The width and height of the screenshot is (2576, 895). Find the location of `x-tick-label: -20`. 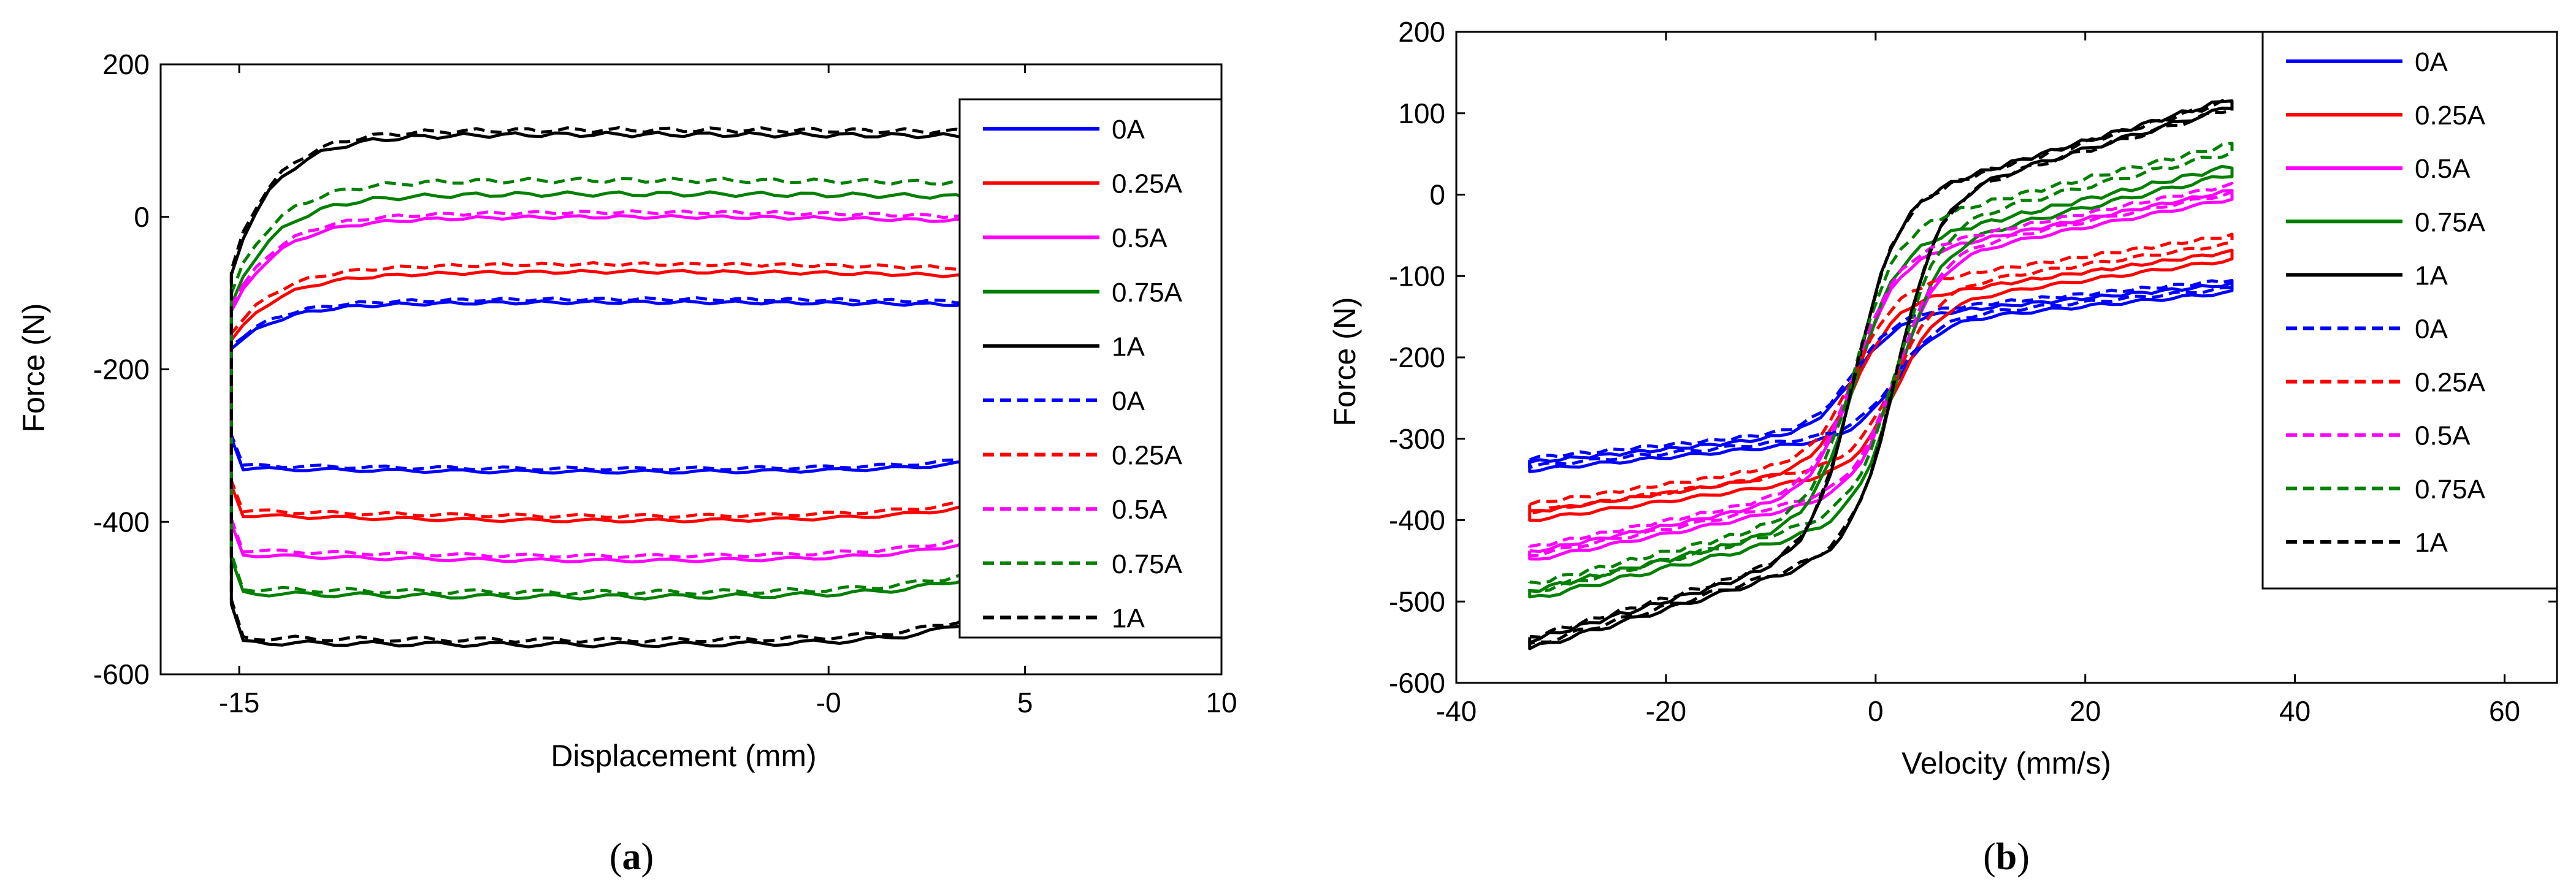

x-tick-label: -20 is located at coordinates (1666, 711).